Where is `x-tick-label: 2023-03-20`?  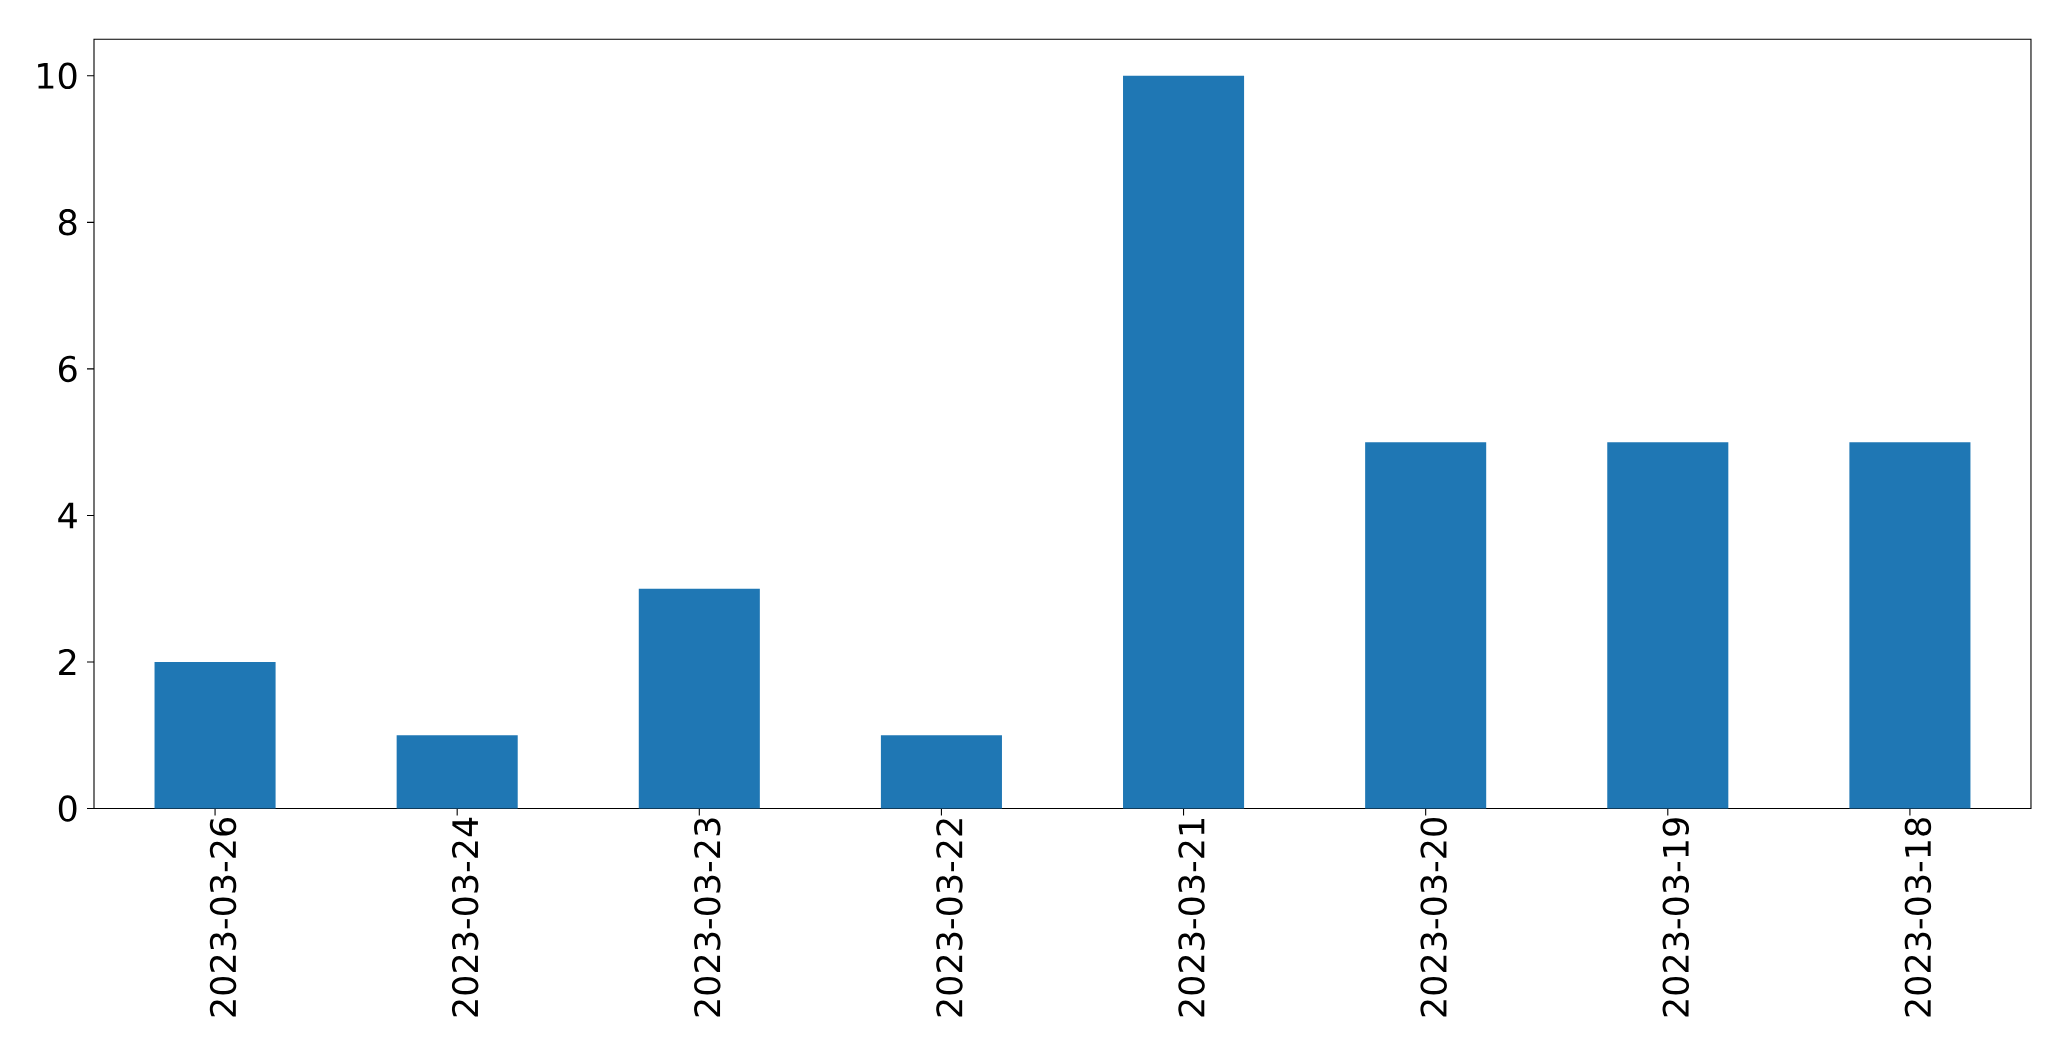
x-tick-label: 2023-03-20 is located at coordinates (1433, 917).